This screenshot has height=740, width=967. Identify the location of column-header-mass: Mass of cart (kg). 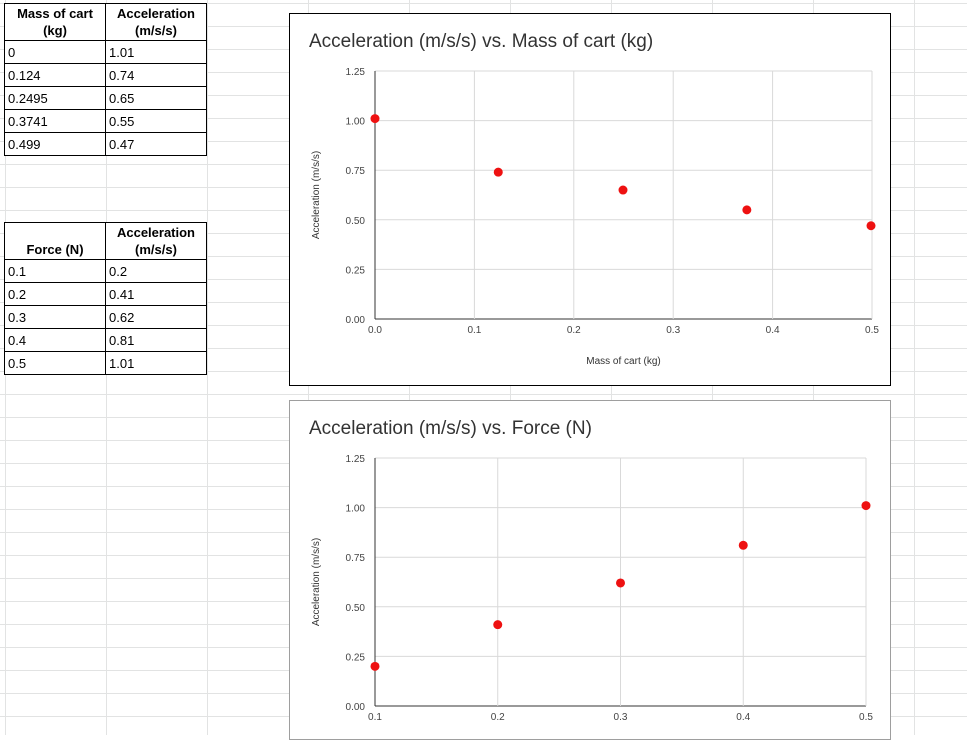
(55, 22).